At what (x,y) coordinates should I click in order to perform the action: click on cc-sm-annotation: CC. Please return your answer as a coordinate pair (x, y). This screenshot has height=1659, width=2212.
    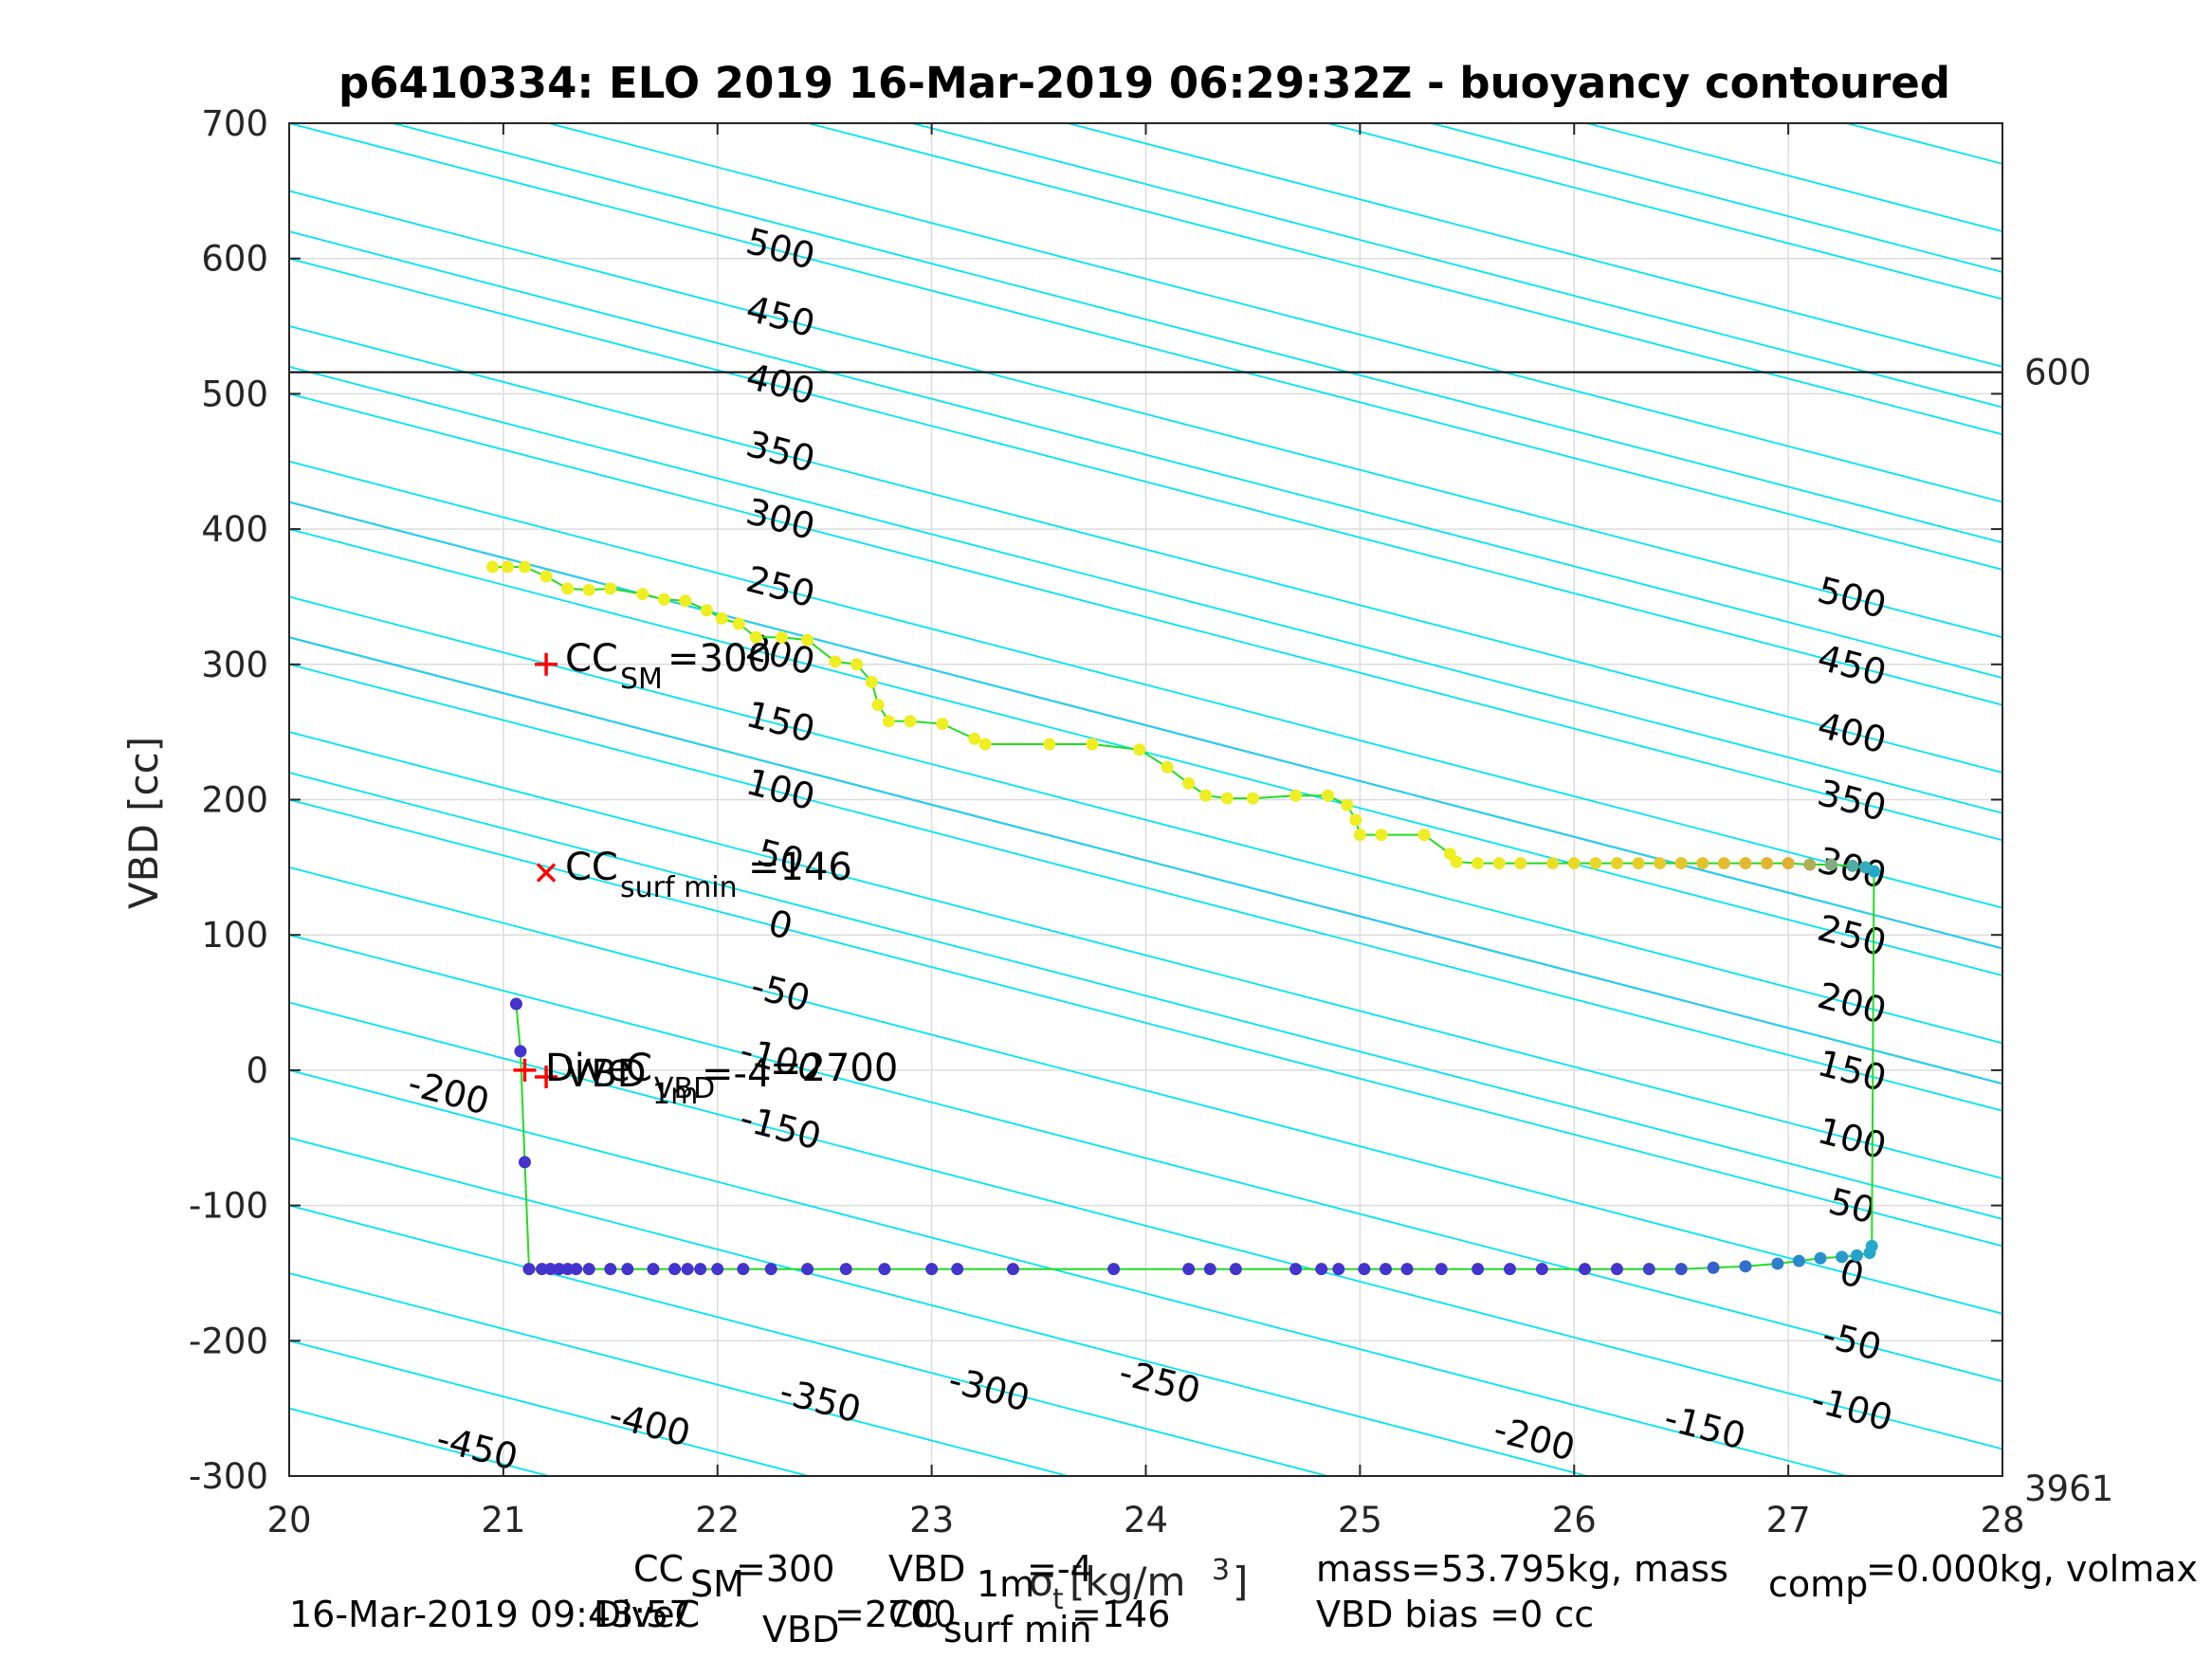
    Looking at the image, I should click on (591, 659).